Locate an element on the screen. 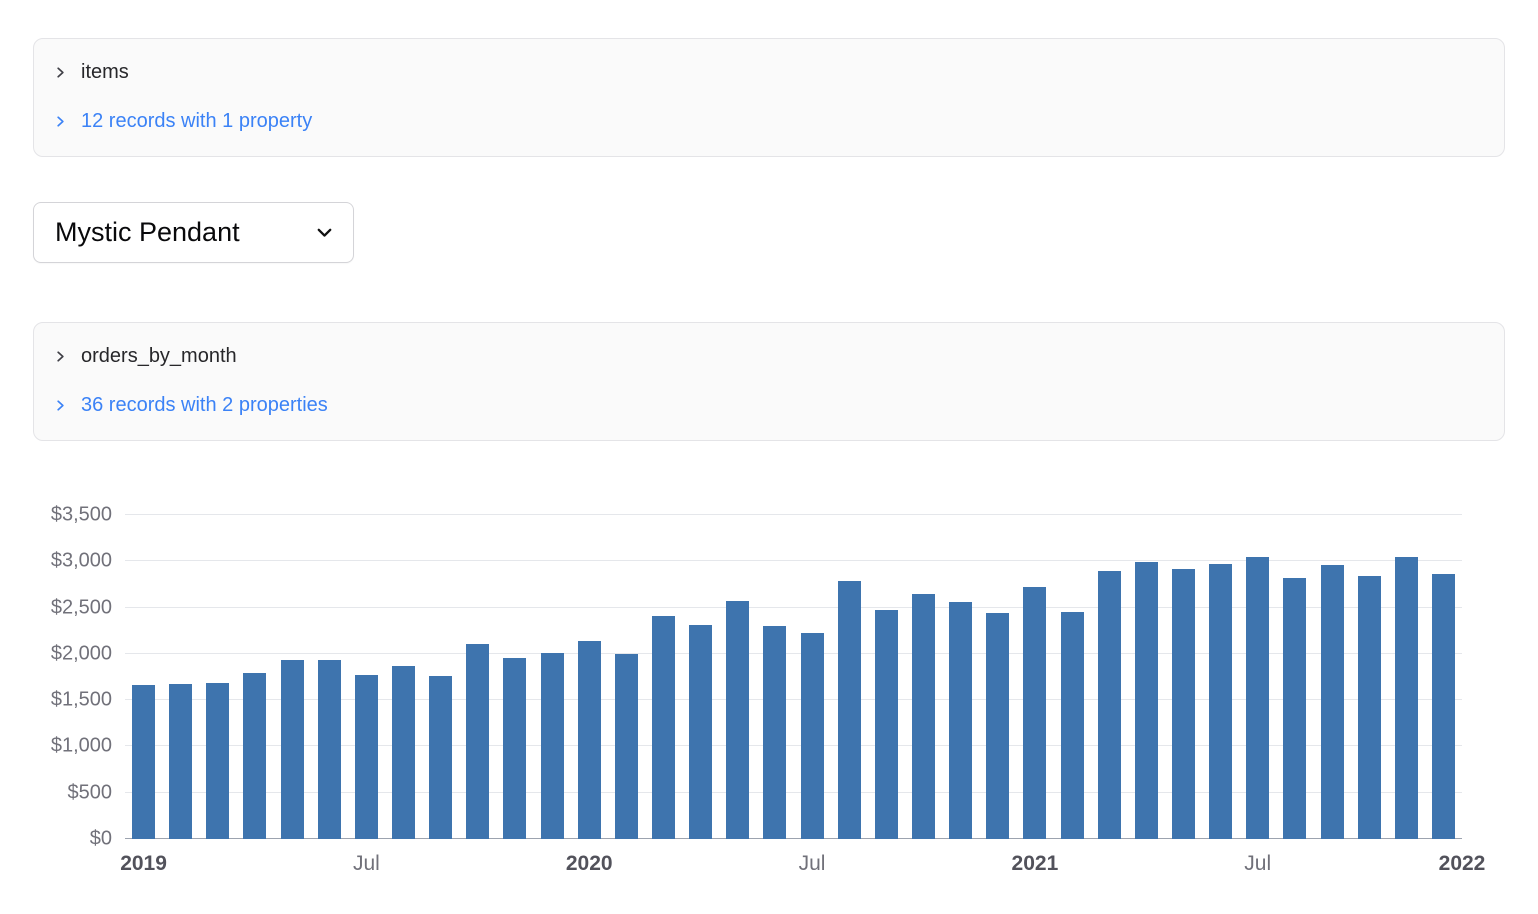 Image resolution: width=1538 pixels, height=914 pixels. y-tick-label: $500 is located at coordinates (90, 792).